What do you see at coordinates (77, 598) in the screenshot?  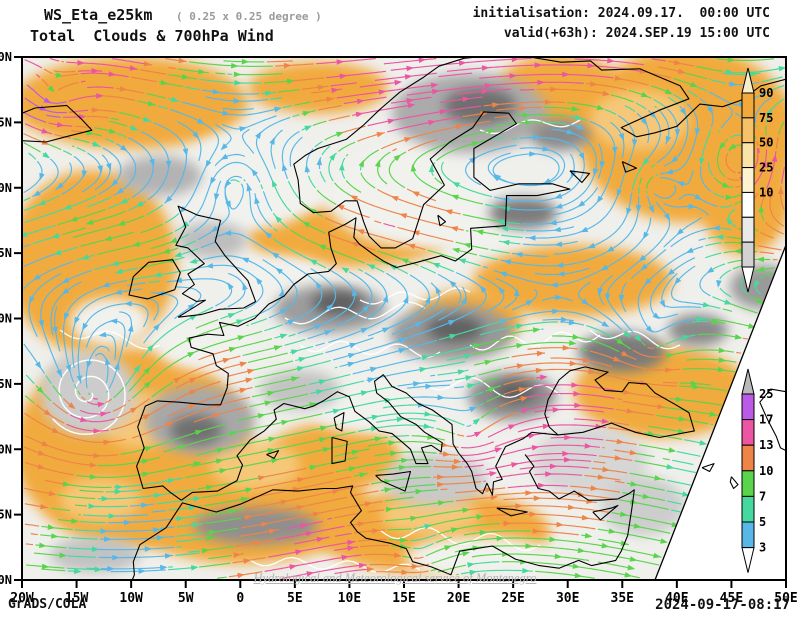 I see `x-axis-label: 15W` at bounding box center [77, 598].